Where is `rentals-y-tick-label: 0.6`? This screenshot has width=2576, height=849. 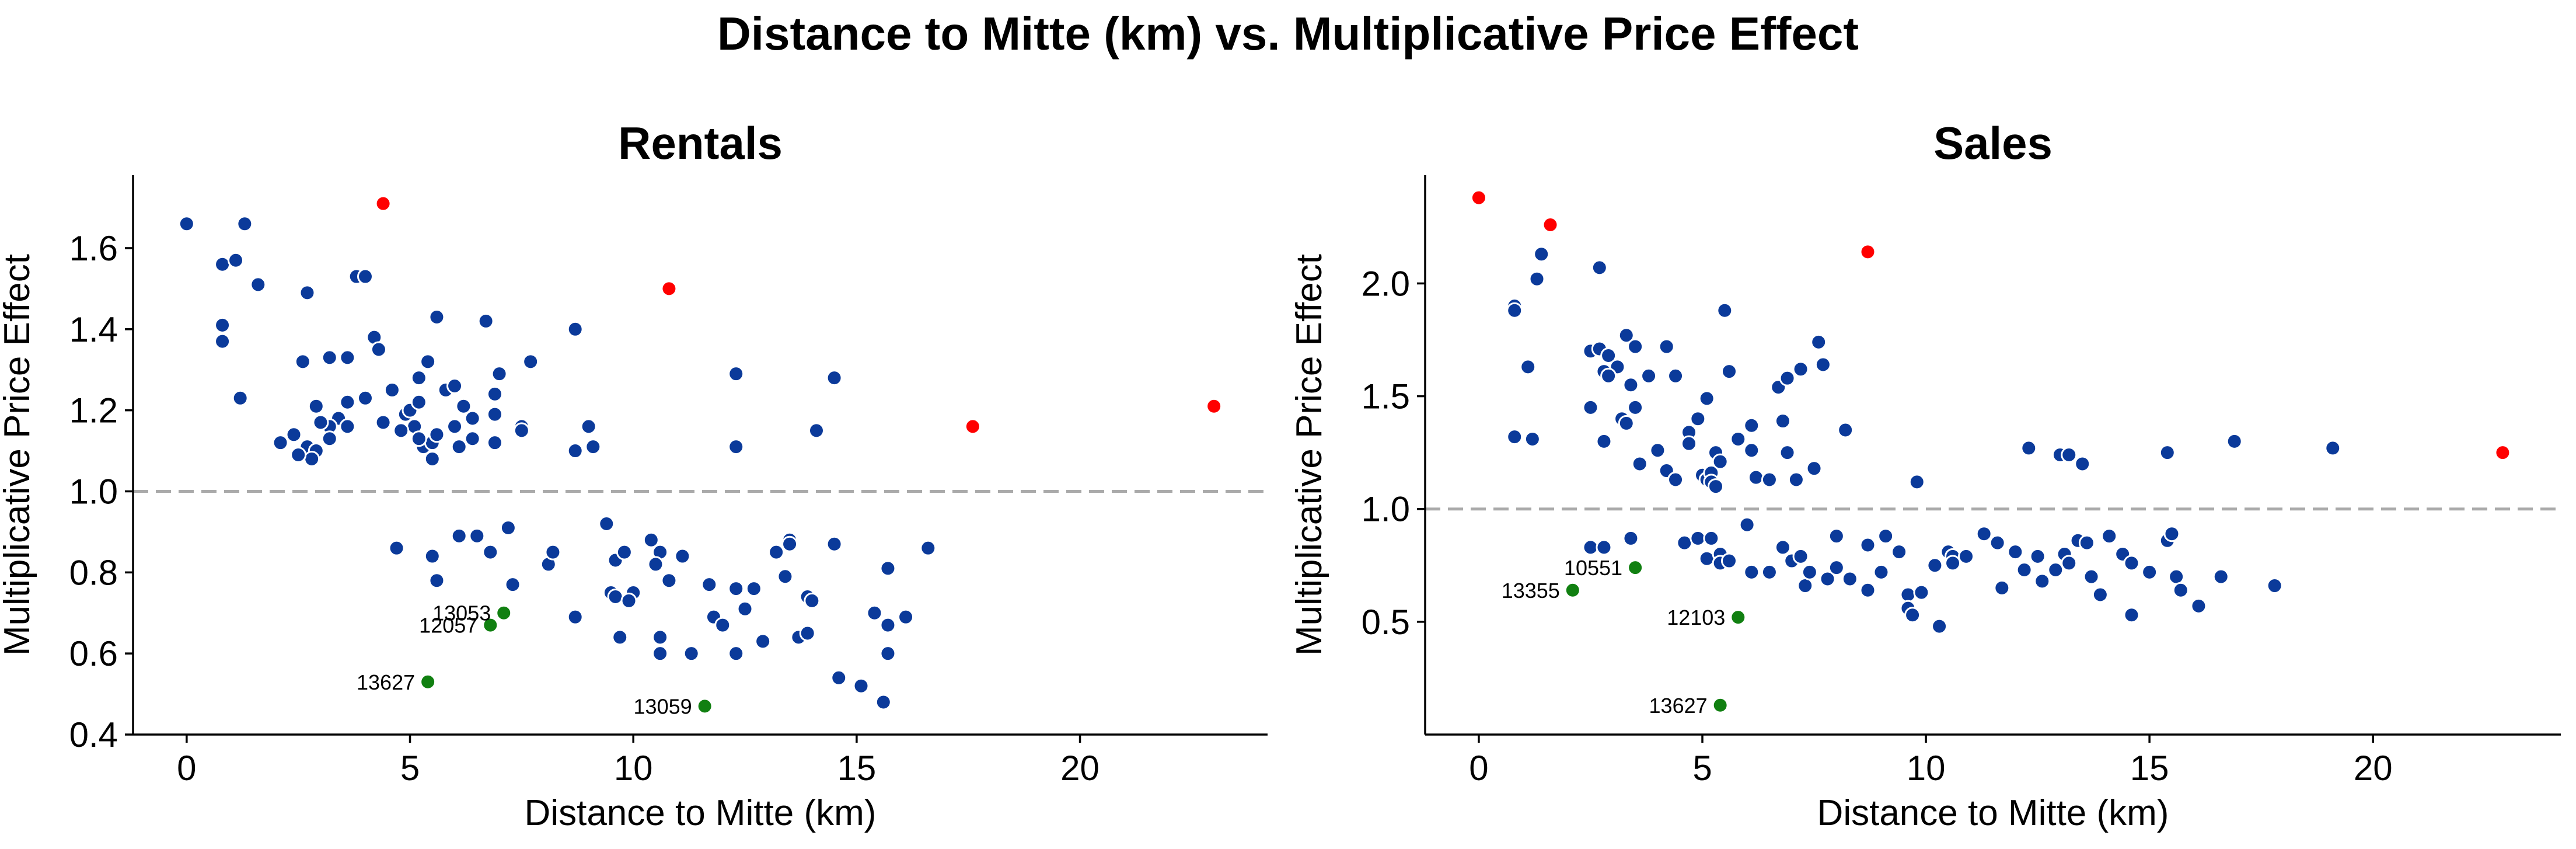
rentals-y-tick-label: 0.6 is located at coordinates (93, 653).